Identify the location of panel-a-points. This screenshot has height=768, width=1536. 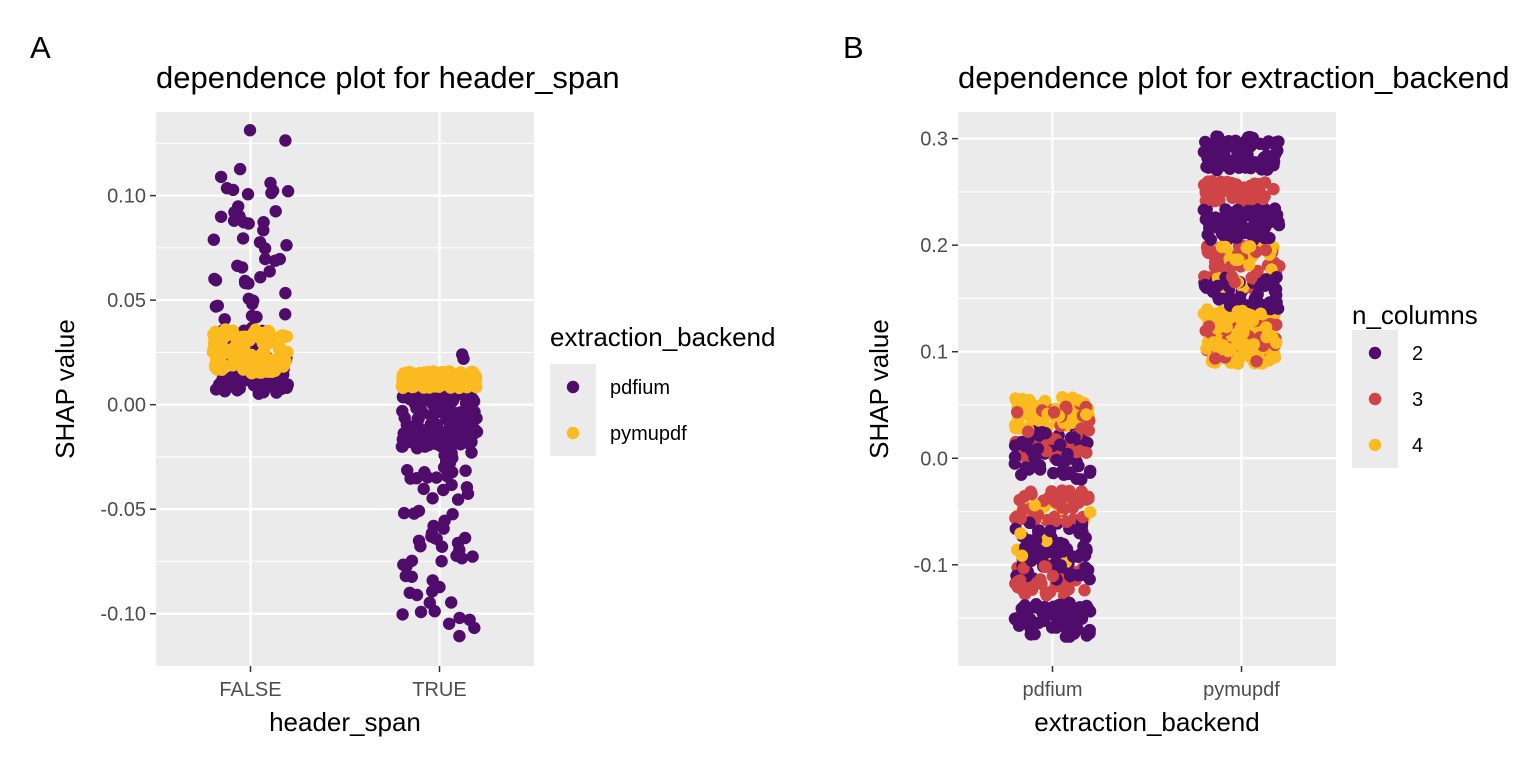
(345, 383).